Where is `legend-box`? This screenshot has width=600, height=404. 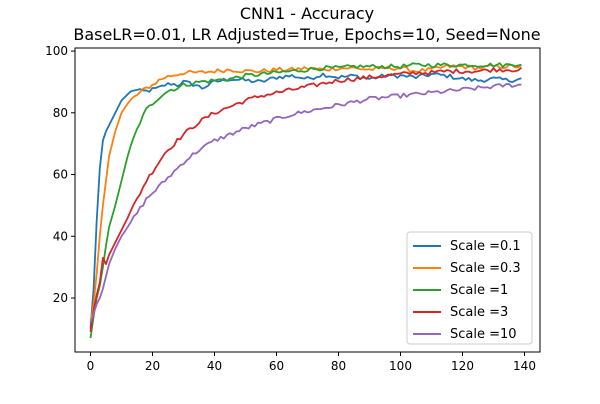 legend-box is located at coordinates (469, 288).